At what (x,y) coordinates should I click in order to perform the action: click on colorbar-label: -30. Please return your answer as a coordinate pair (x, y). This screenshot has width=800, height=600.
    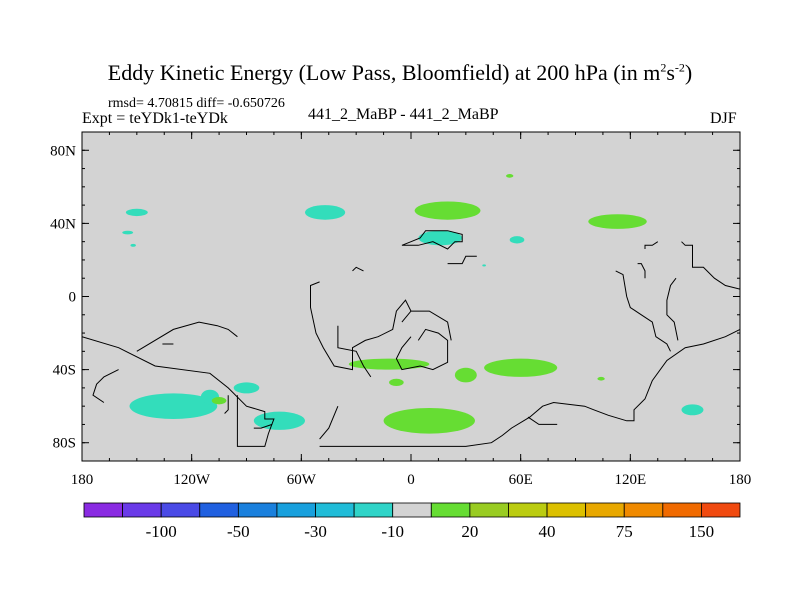
    Looking at the image, I should click on (315, 531).